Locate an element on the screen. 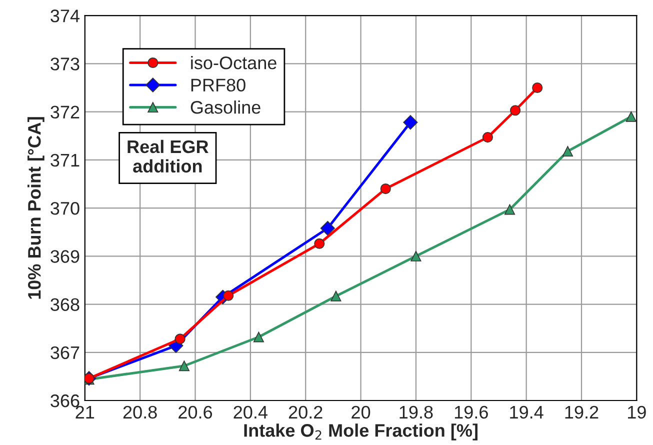 The image size is (653, 445). y-axis-title: 10% Burn Point [°CA] is located at coordinates (36, 208).